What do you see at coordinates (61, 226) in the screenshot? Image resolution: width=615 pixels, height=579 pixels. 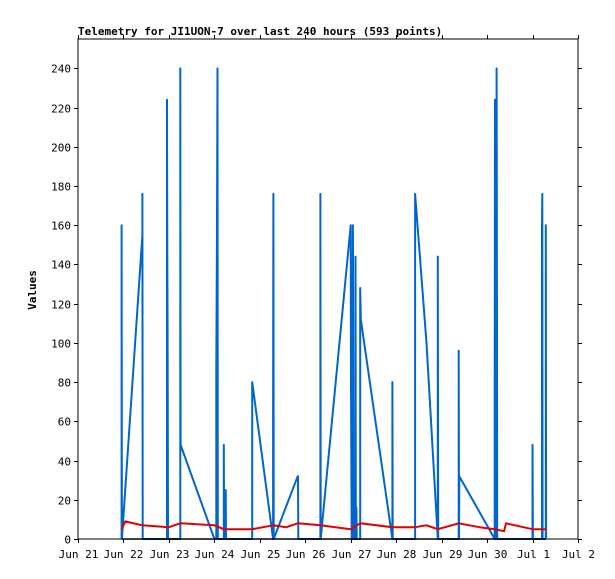 I see `y-tick-label: 160` at bounding box center [61, 226].